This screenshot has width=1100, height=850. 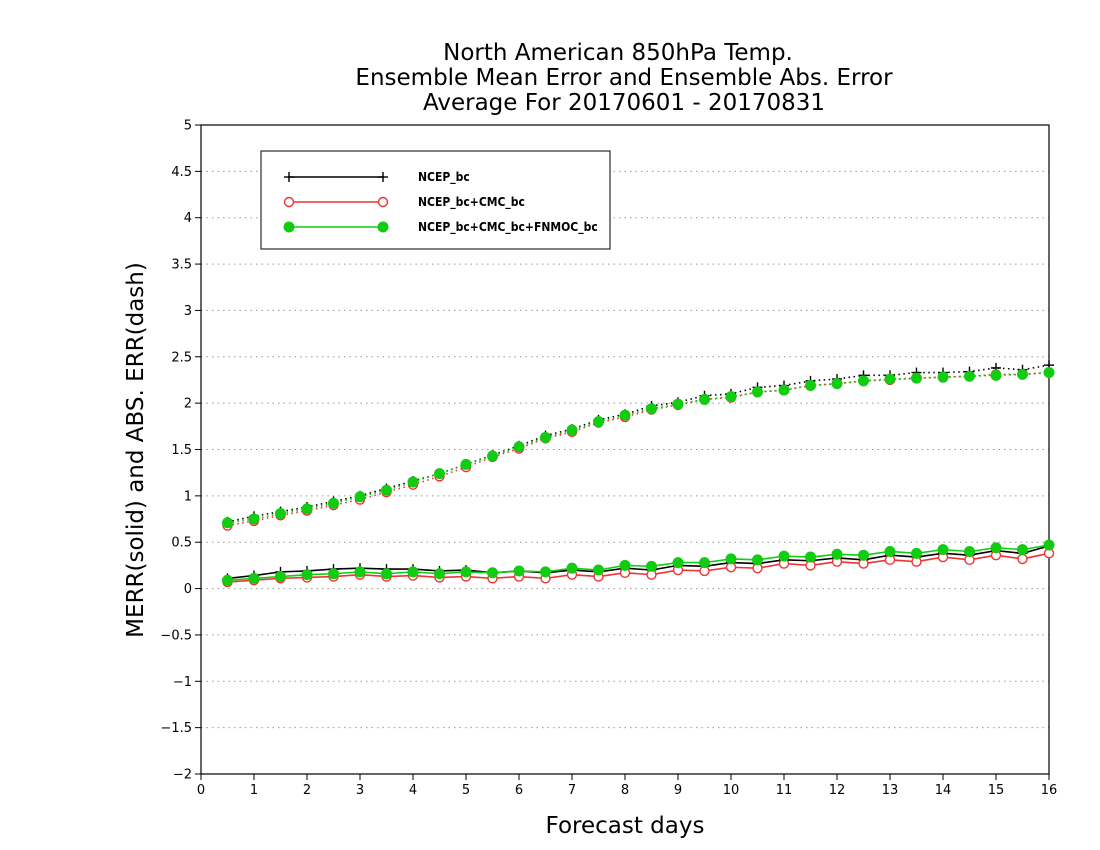 I want to click on legend-box, so click(x=435, y=200).